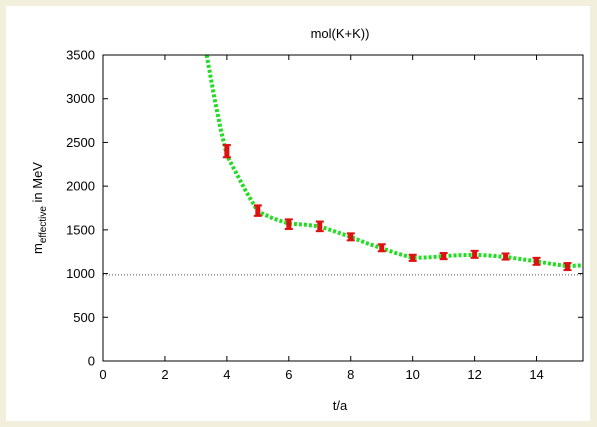  I want to click on x-tick-label: 2, so click(164, 374).